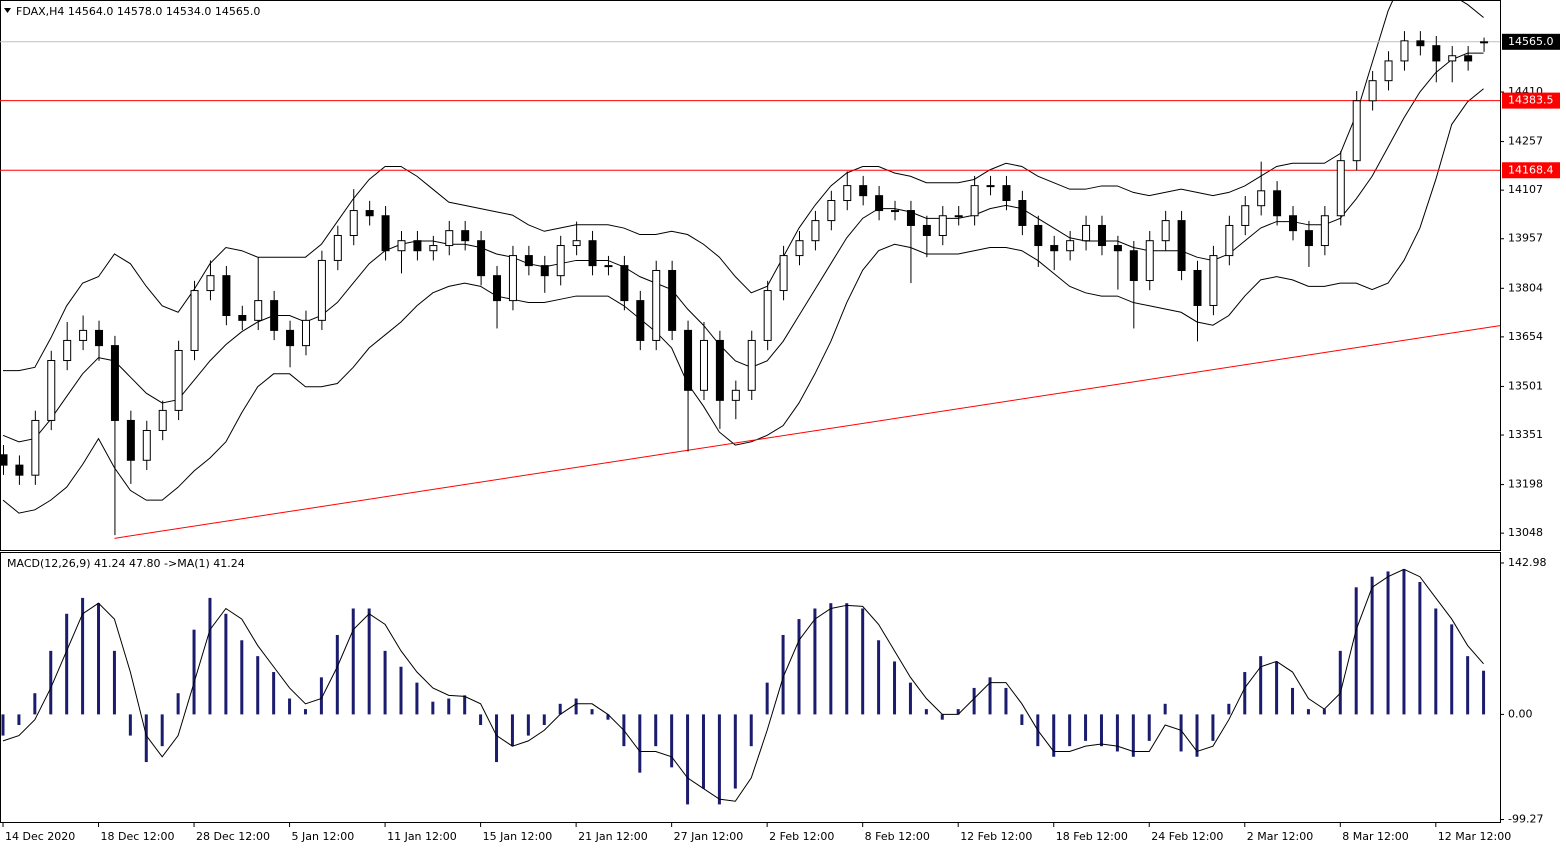 The image size is (1566, 850). I want to click on x-tick-label: 12 Mar 12:00, so click(1474, 836).